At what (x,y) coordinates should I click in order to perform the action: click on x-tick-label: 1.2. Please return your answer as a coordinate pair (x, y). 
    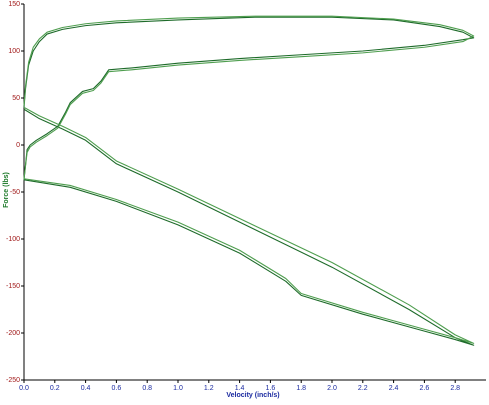
    Looking at the image, I should click on (209, 388).